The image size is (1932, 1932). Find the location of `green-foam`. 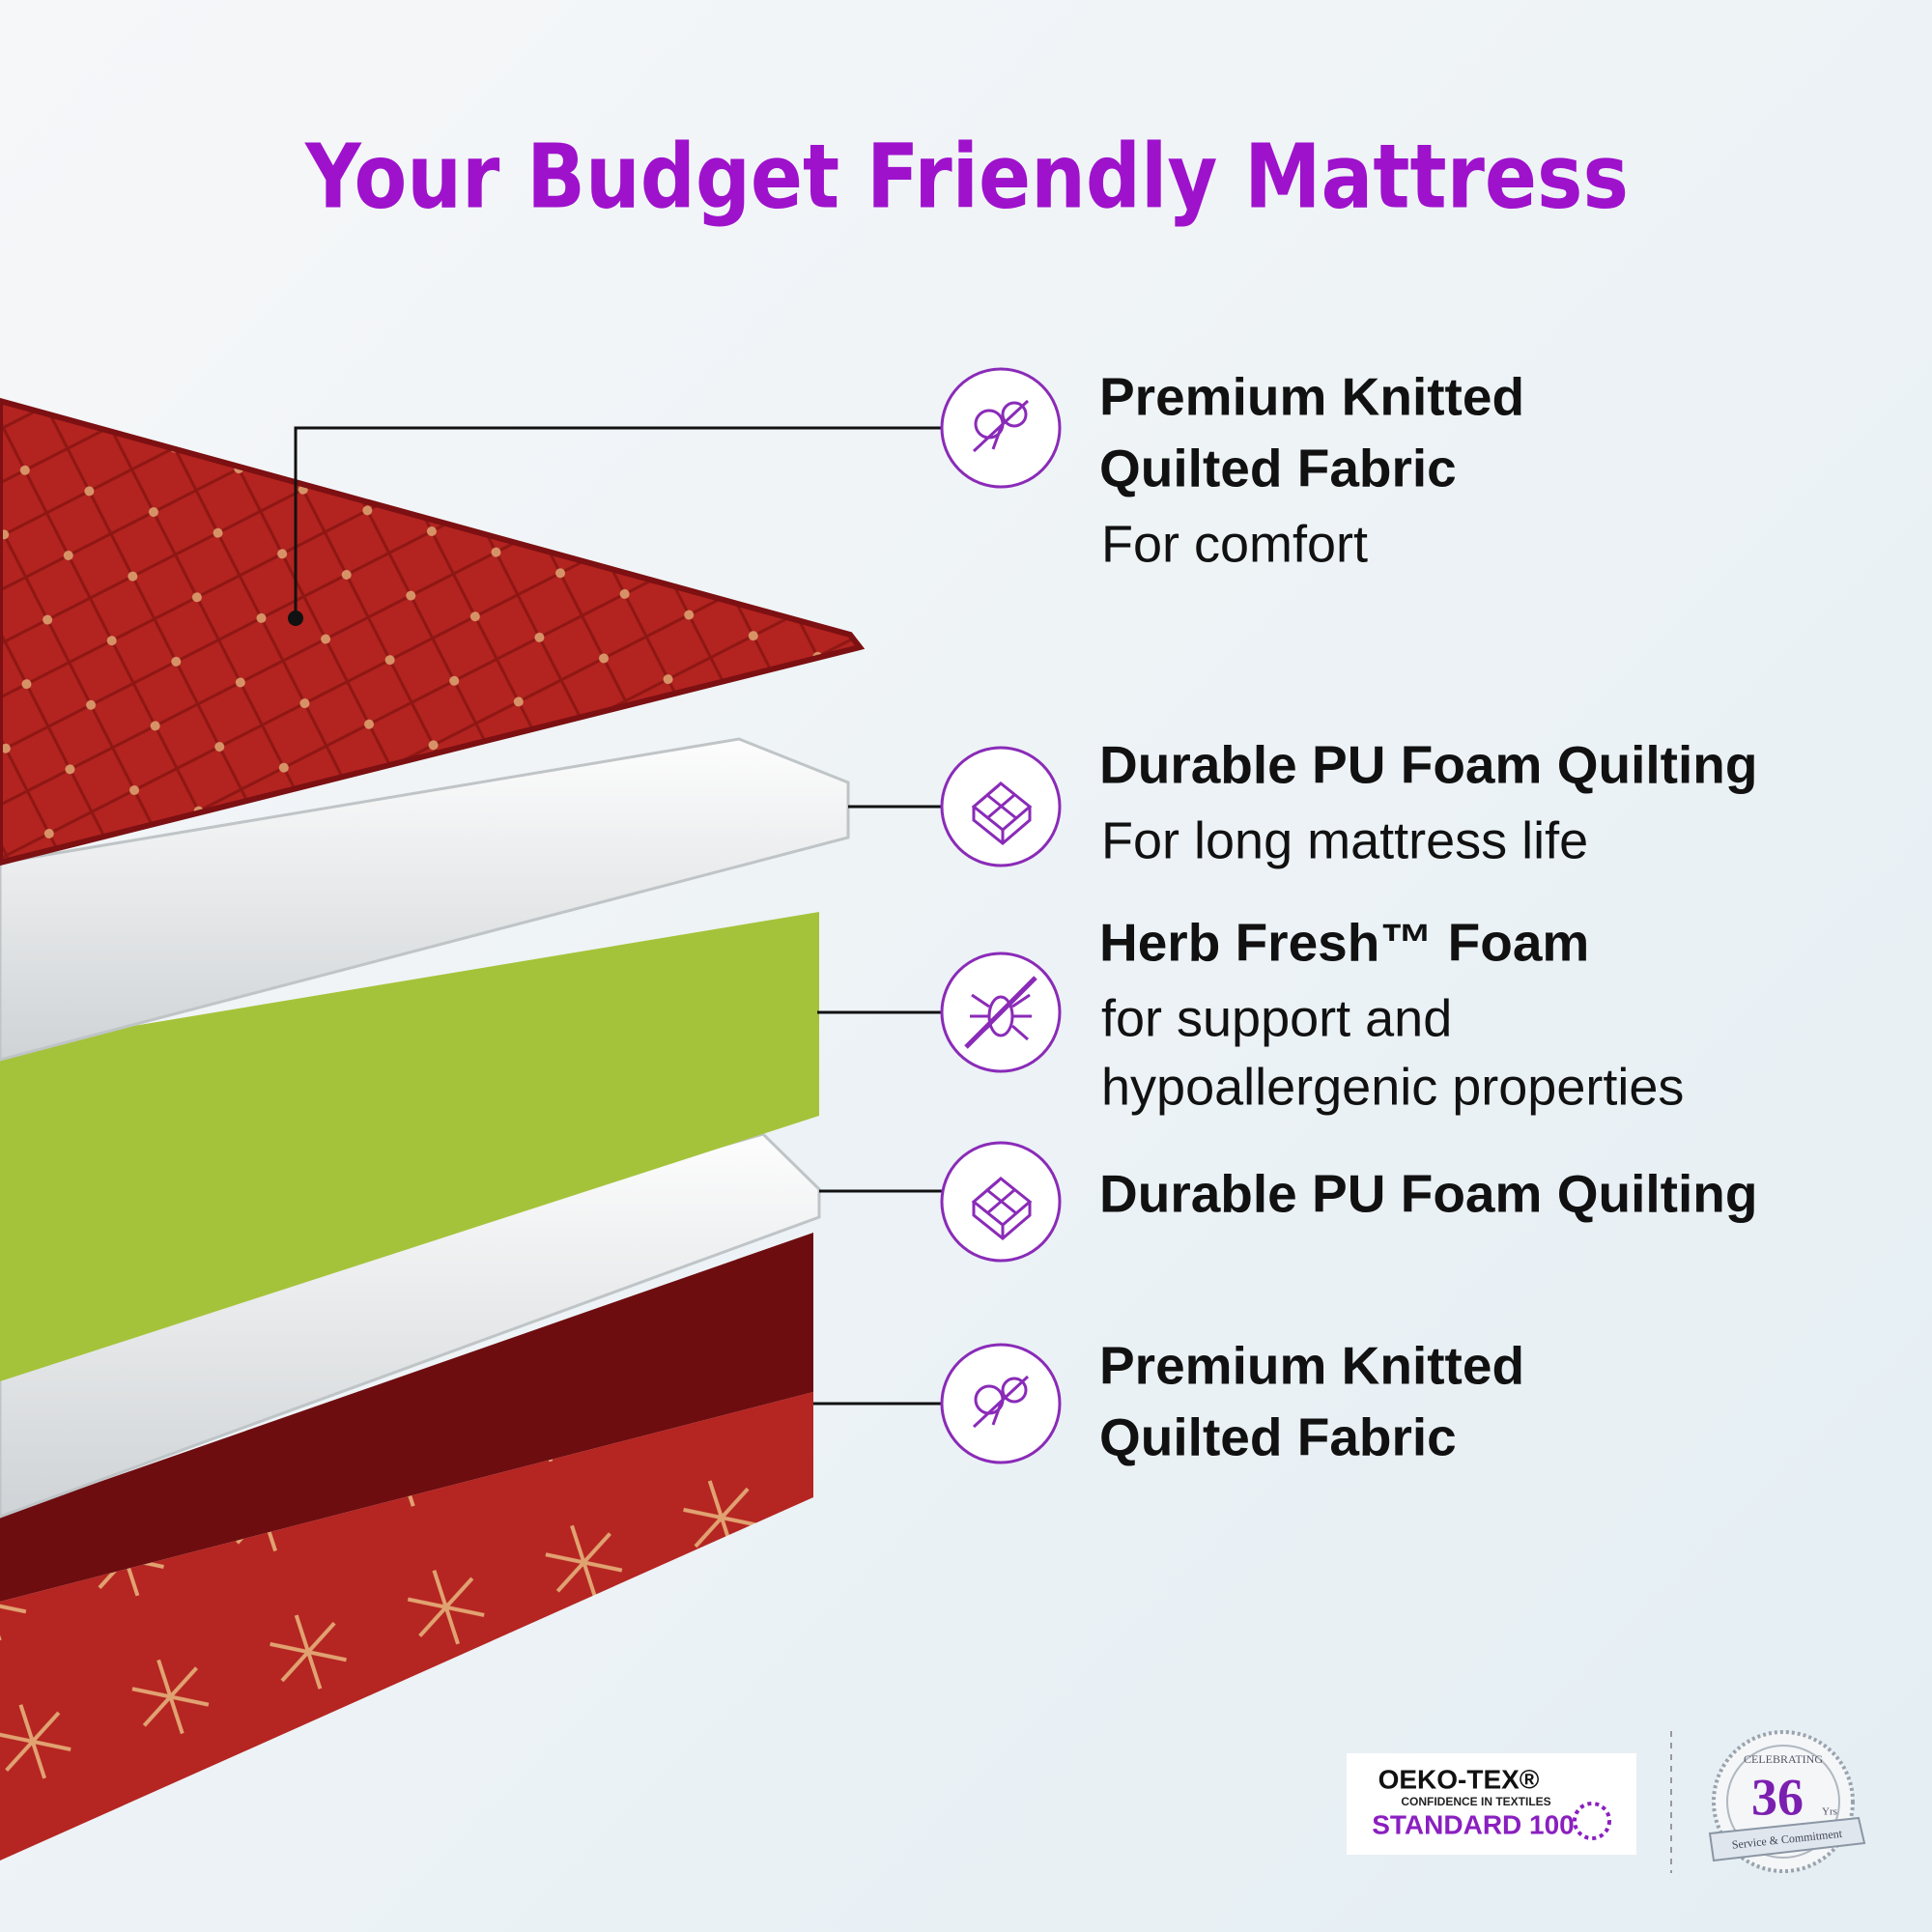

green-foam is located at coordinates (409, 1146).